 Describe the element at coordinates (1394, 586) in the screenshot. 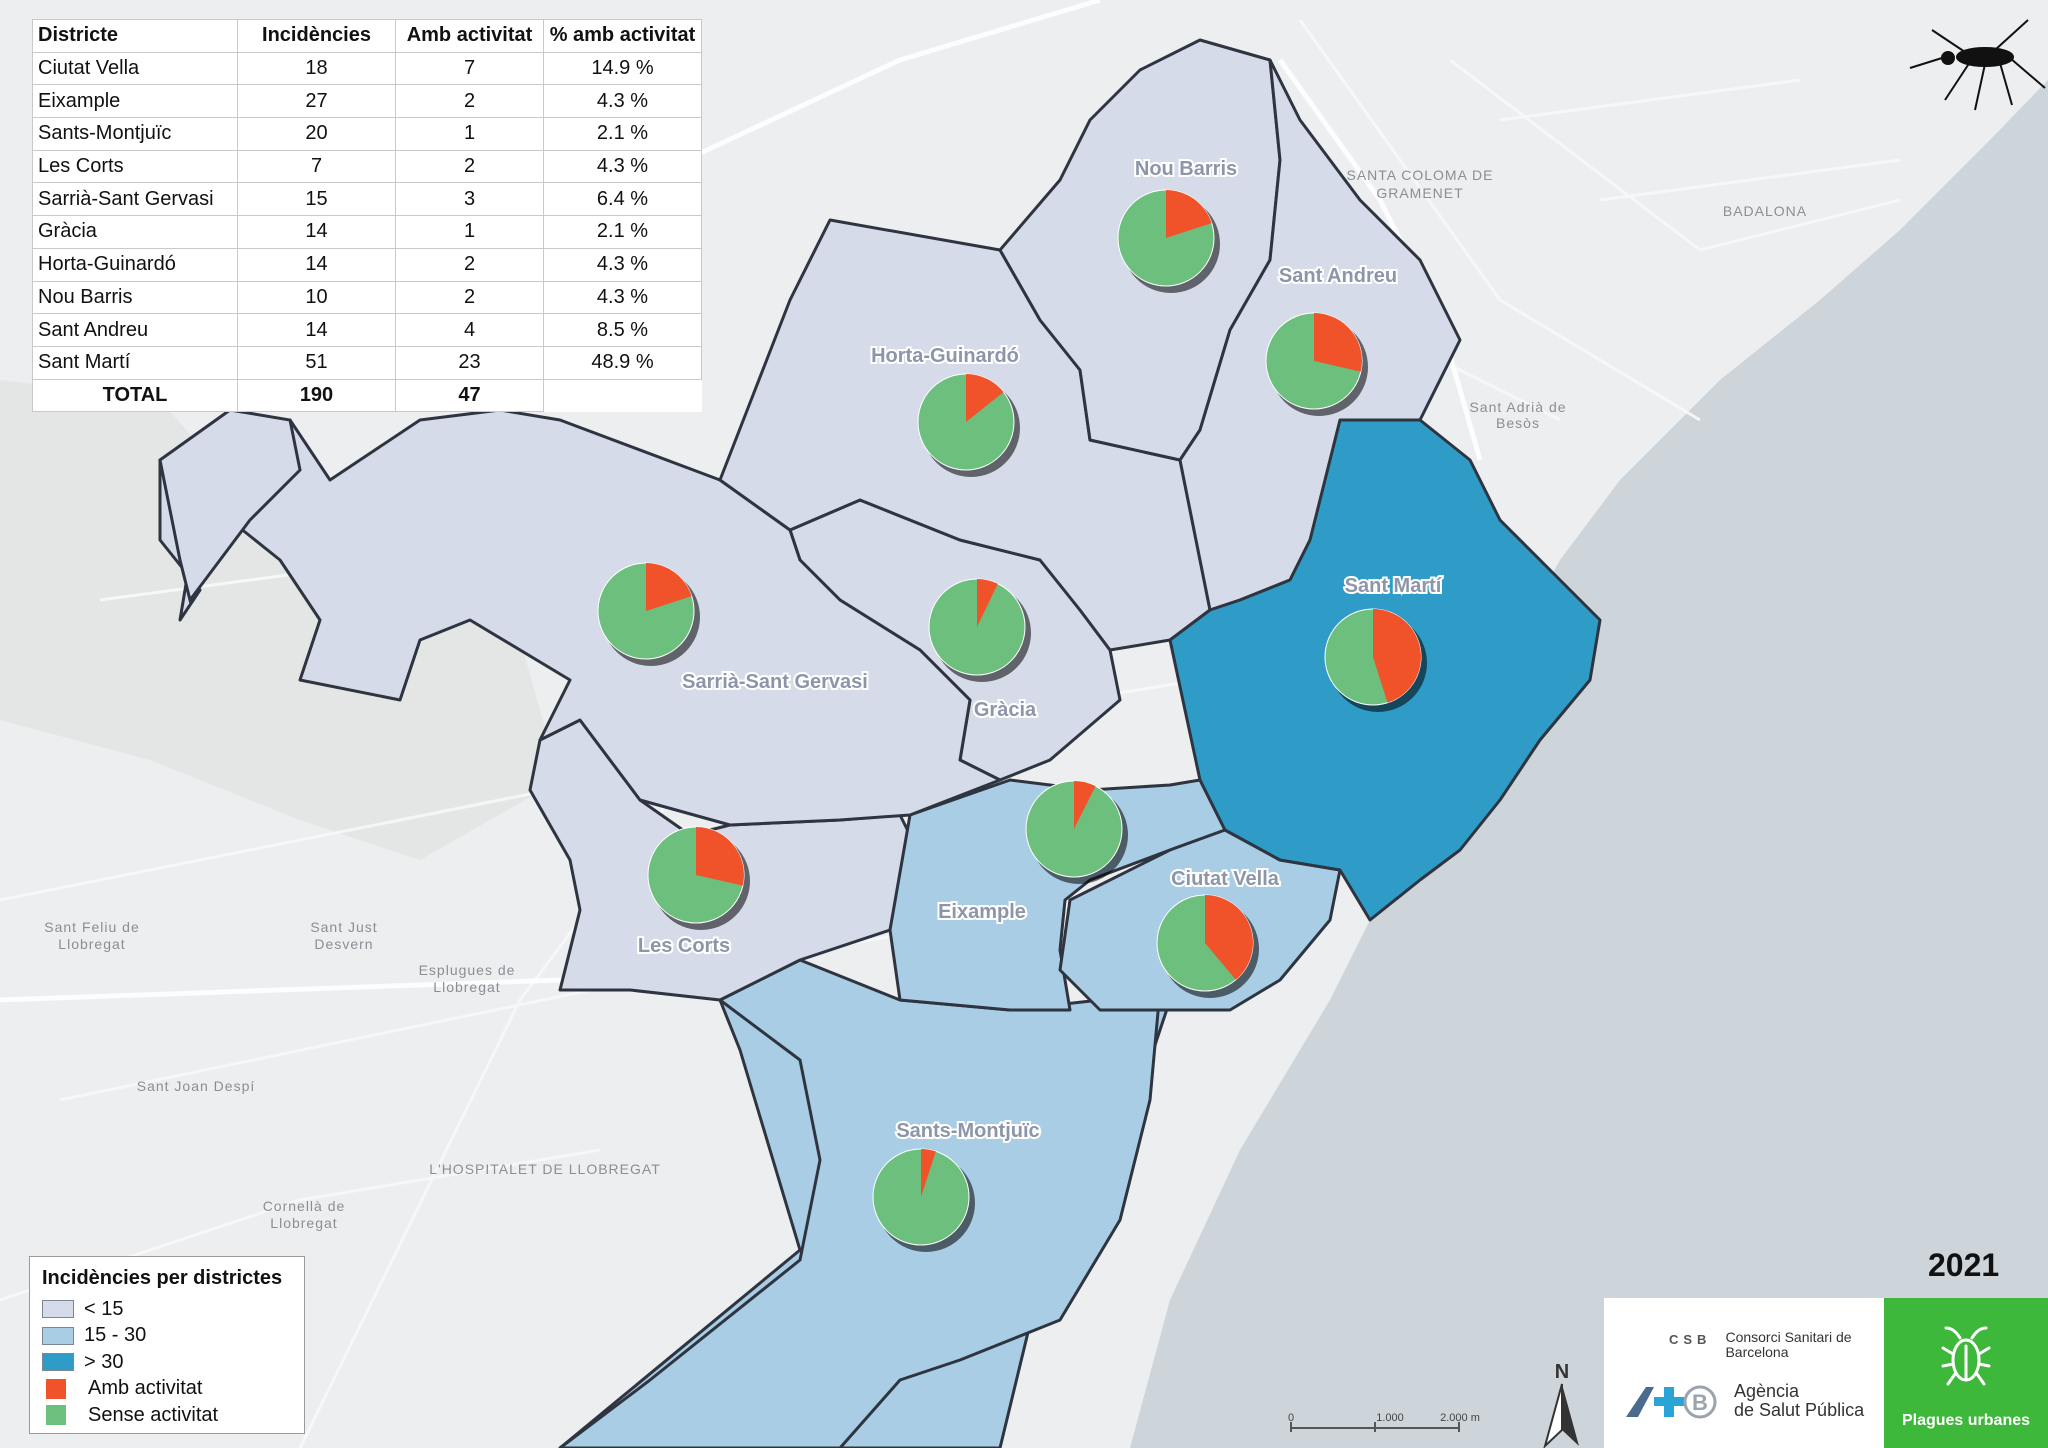

I see `district-label-sant-marti: Sant Martí` at that location.